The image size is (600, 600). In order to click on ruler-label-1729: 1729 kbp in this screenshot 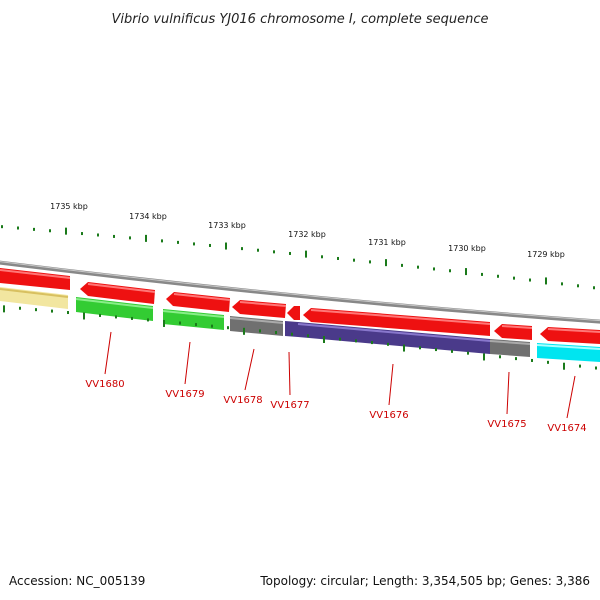, I will do `click(546, 254)`.